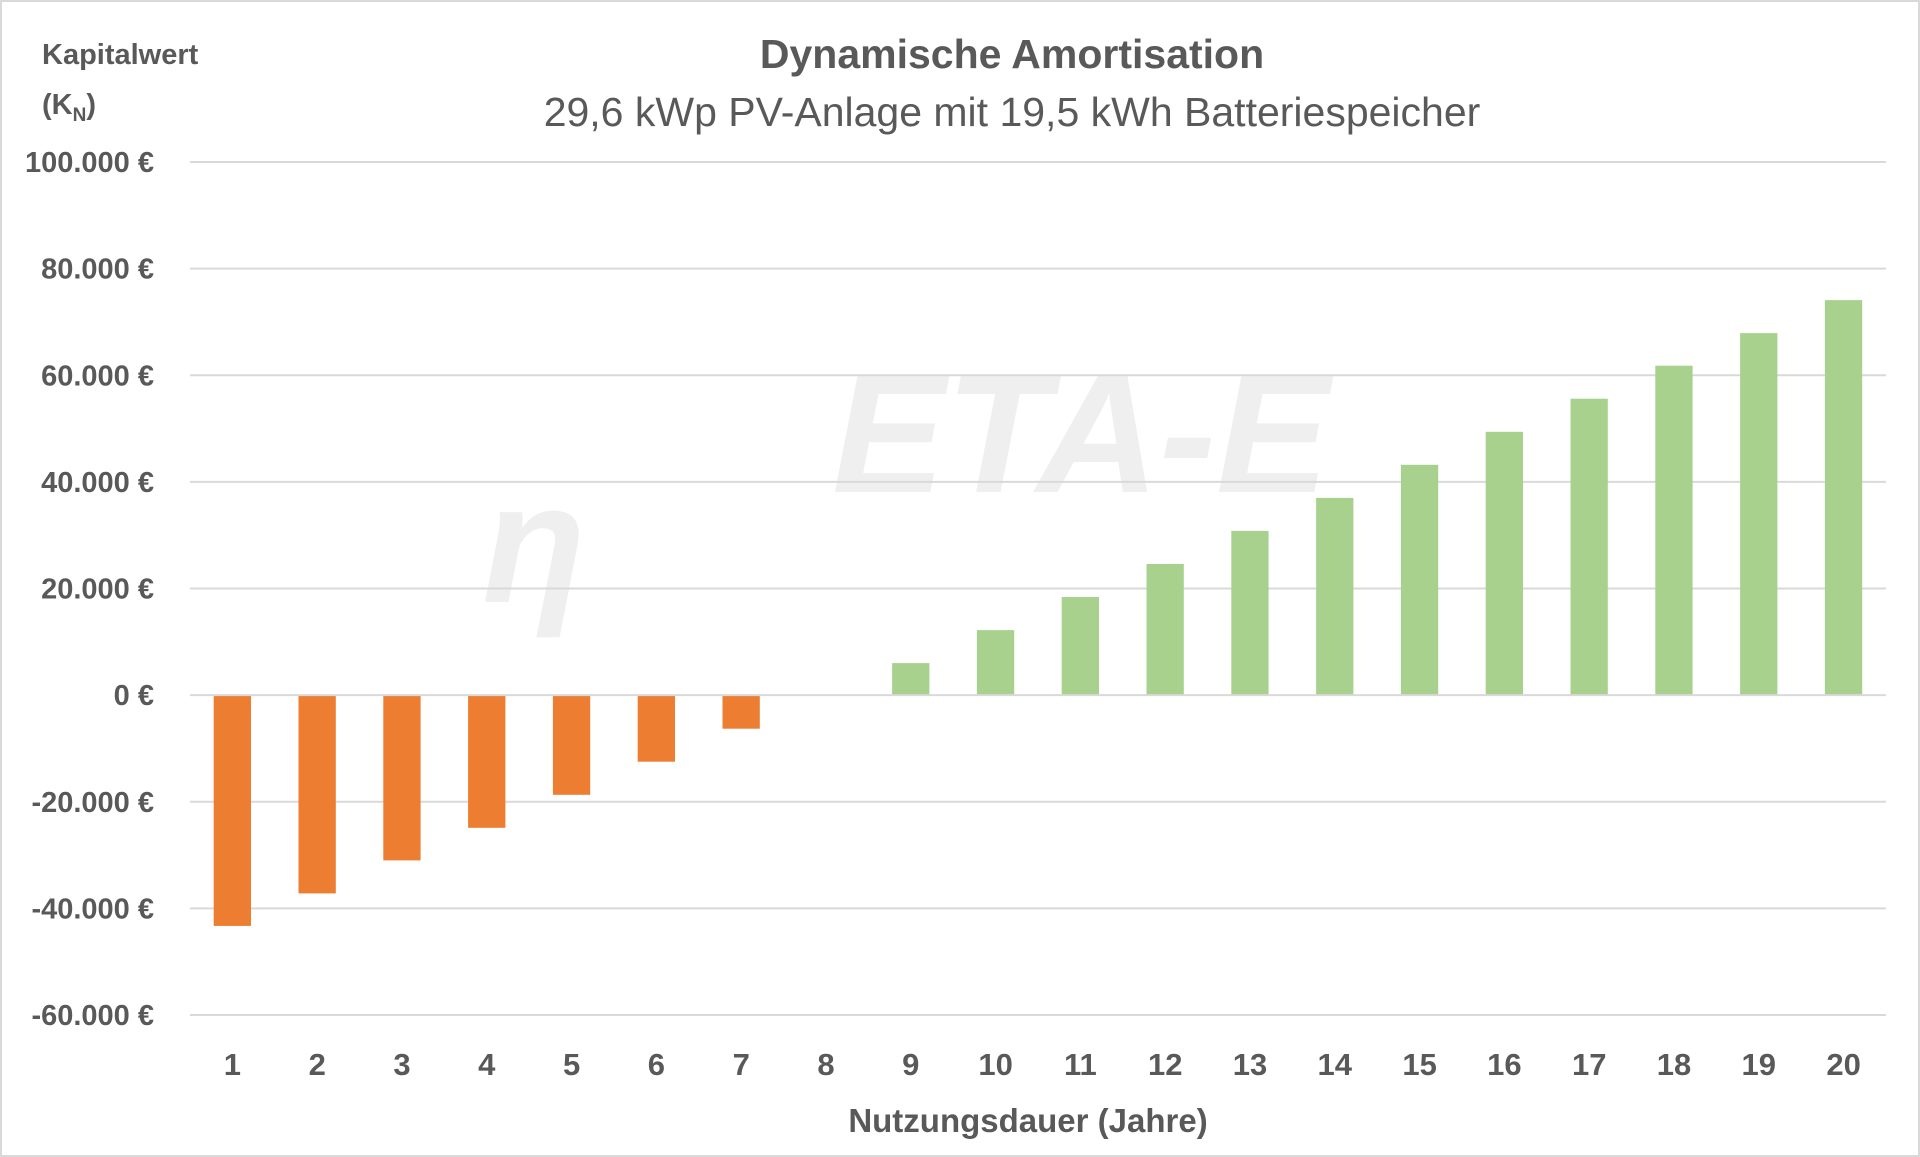 Image resolution: width=1920 pixels, height=1157 pixels. I want to click on y-tick-label: 0 €, so click(134, 696).